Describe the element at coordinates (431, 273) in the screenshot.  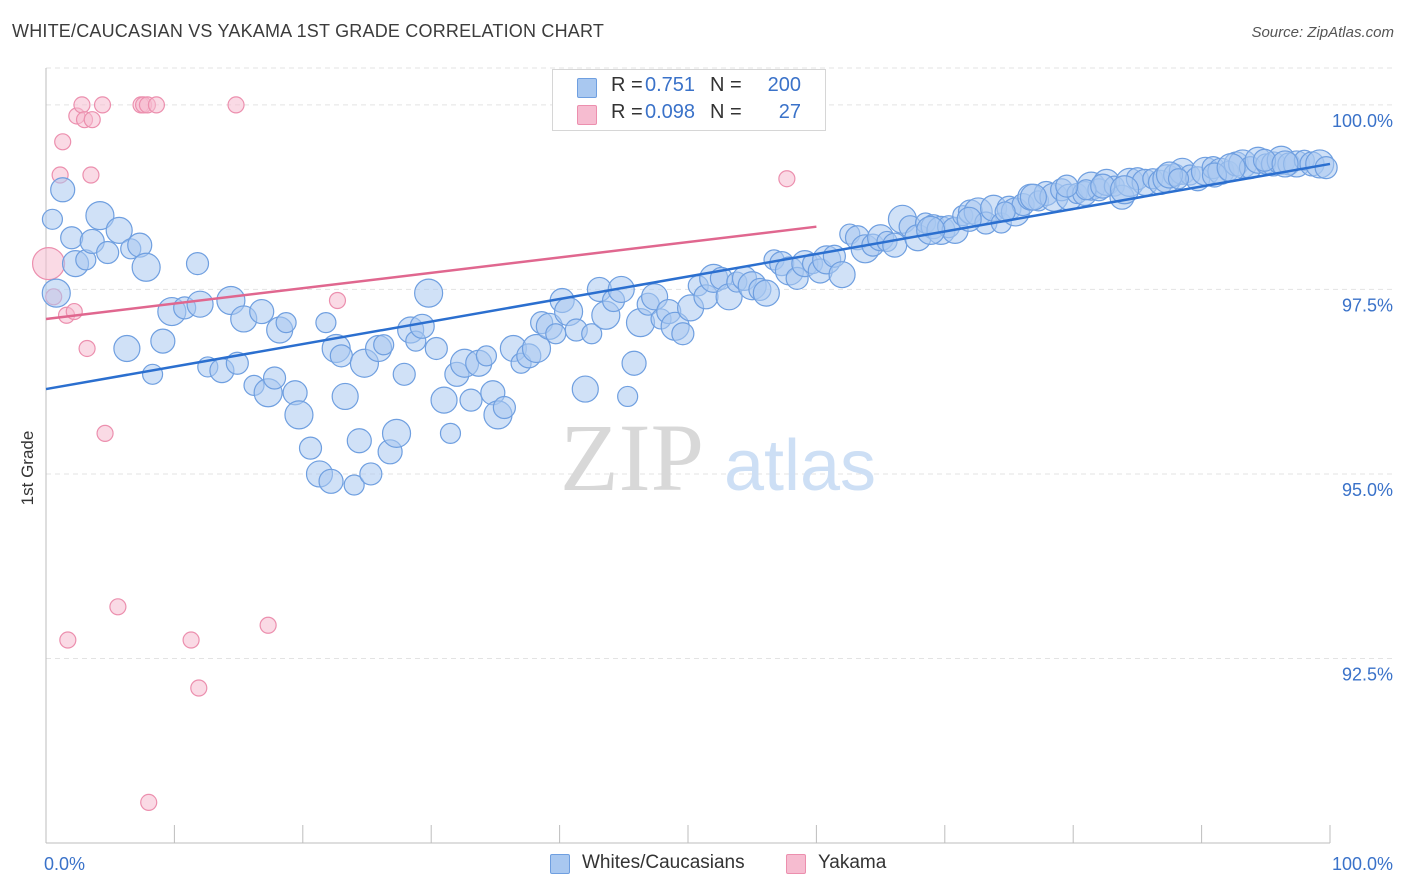
I see `yakama-trend-line` at that location.